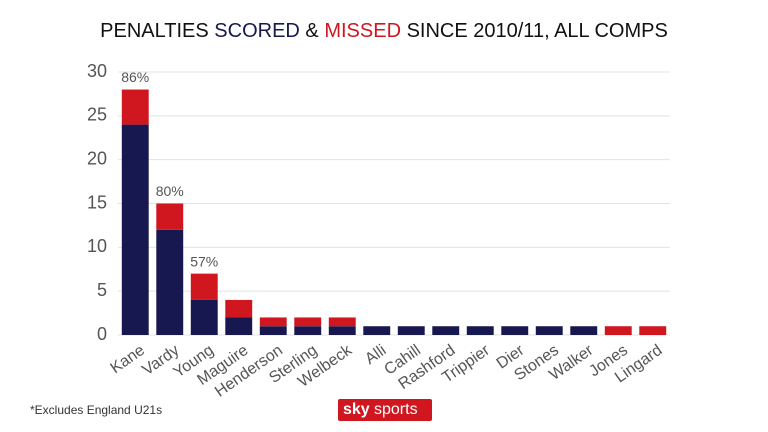 The width and height of the screenshot is (768, 432). I want to click on footnote: *Excludes England U21s, so click(96, 410).